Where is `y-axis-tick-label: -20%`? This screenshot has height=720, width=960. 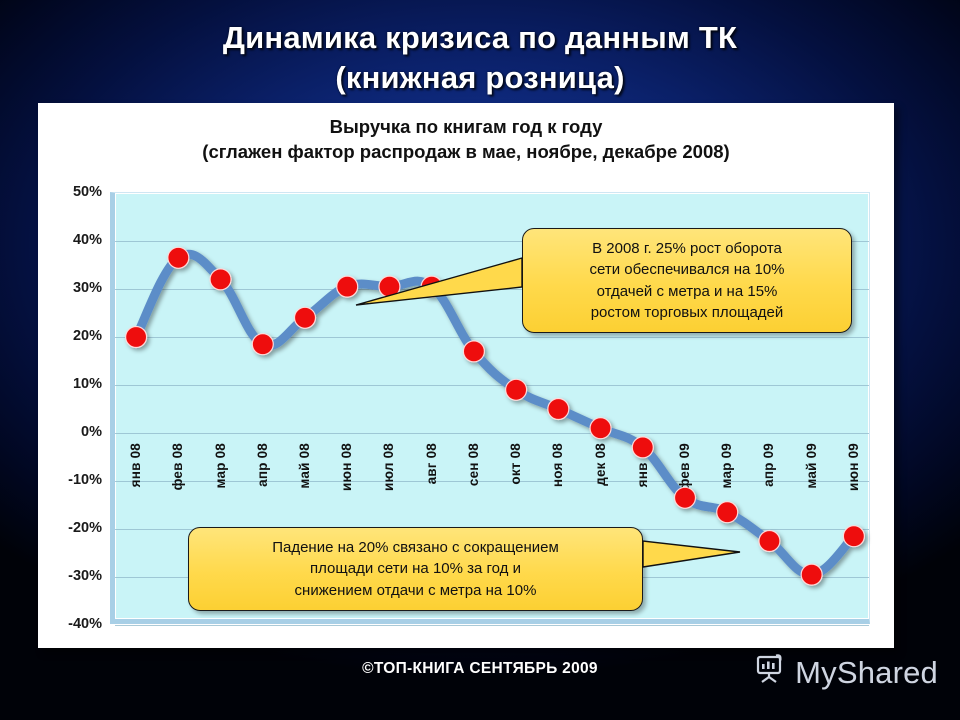 y-axis-tick-label: -20% is located at coordinates (85, 528).